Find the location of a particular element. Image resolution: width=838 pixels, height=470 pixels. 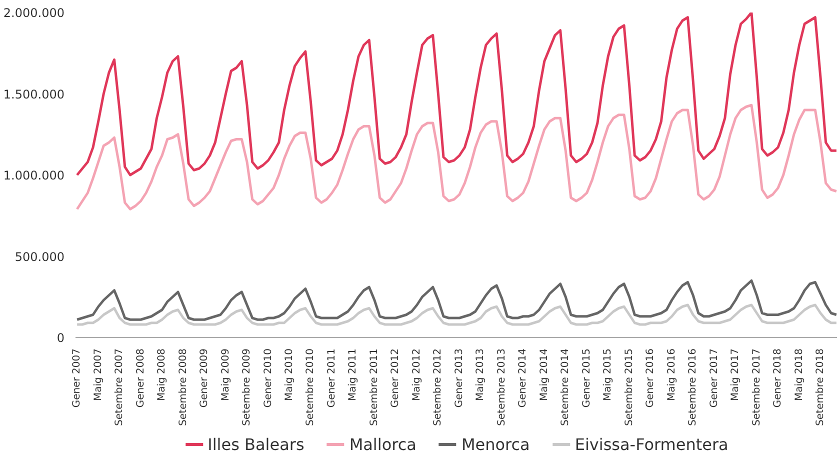

y-tick-label: 0 is located at coordinates (60, 338).